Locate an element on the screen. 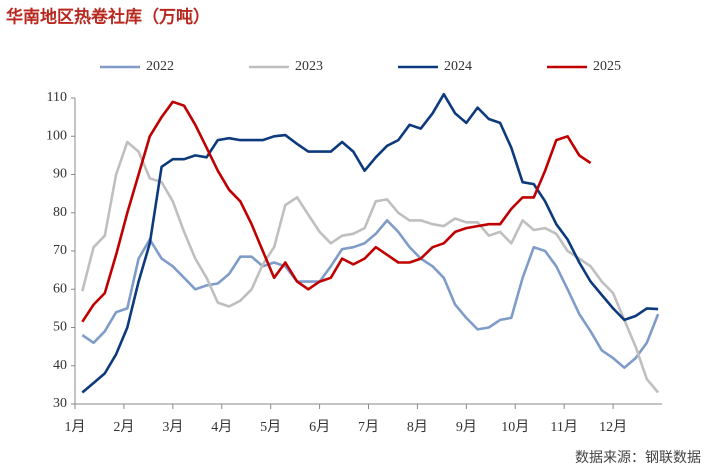 This screenshot has height=472, width=709. source: 数据来源：钢联数据 is located at coordinates (638, 458).